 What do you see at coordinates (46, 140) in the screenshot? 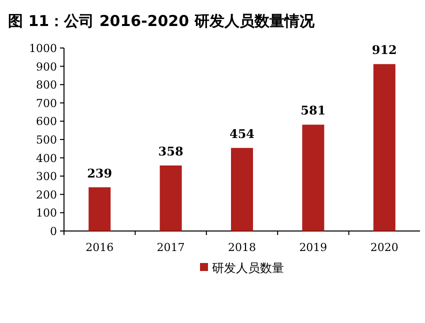
I see `y-tick-label: 500` at bounding box center [46, 140].